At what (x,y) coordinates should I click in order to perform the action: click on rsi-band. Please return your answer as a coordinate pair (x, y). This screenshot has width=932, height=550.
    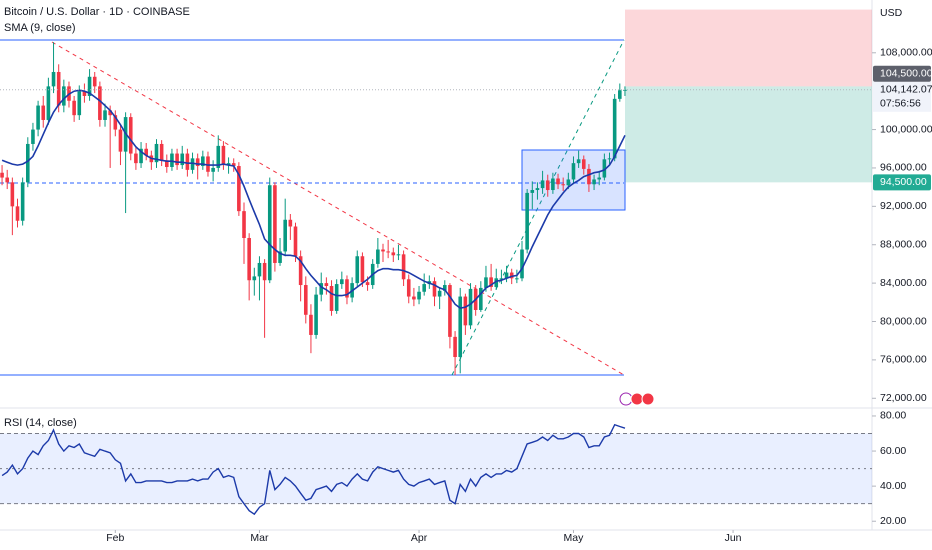
    Looking at the image, I should click on (436, 468).